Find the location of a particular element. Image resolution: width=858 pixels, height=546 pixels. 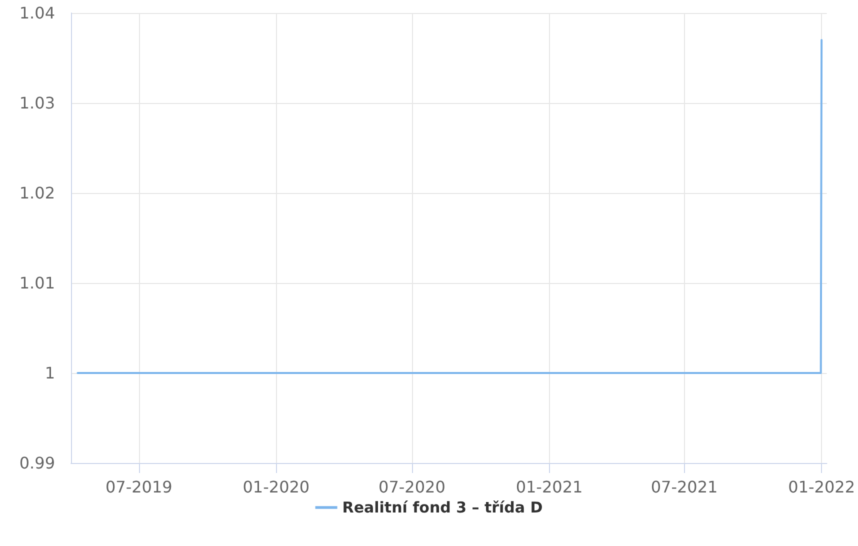

y-tick-label: 0.99 is located at coordinates (37, 463).